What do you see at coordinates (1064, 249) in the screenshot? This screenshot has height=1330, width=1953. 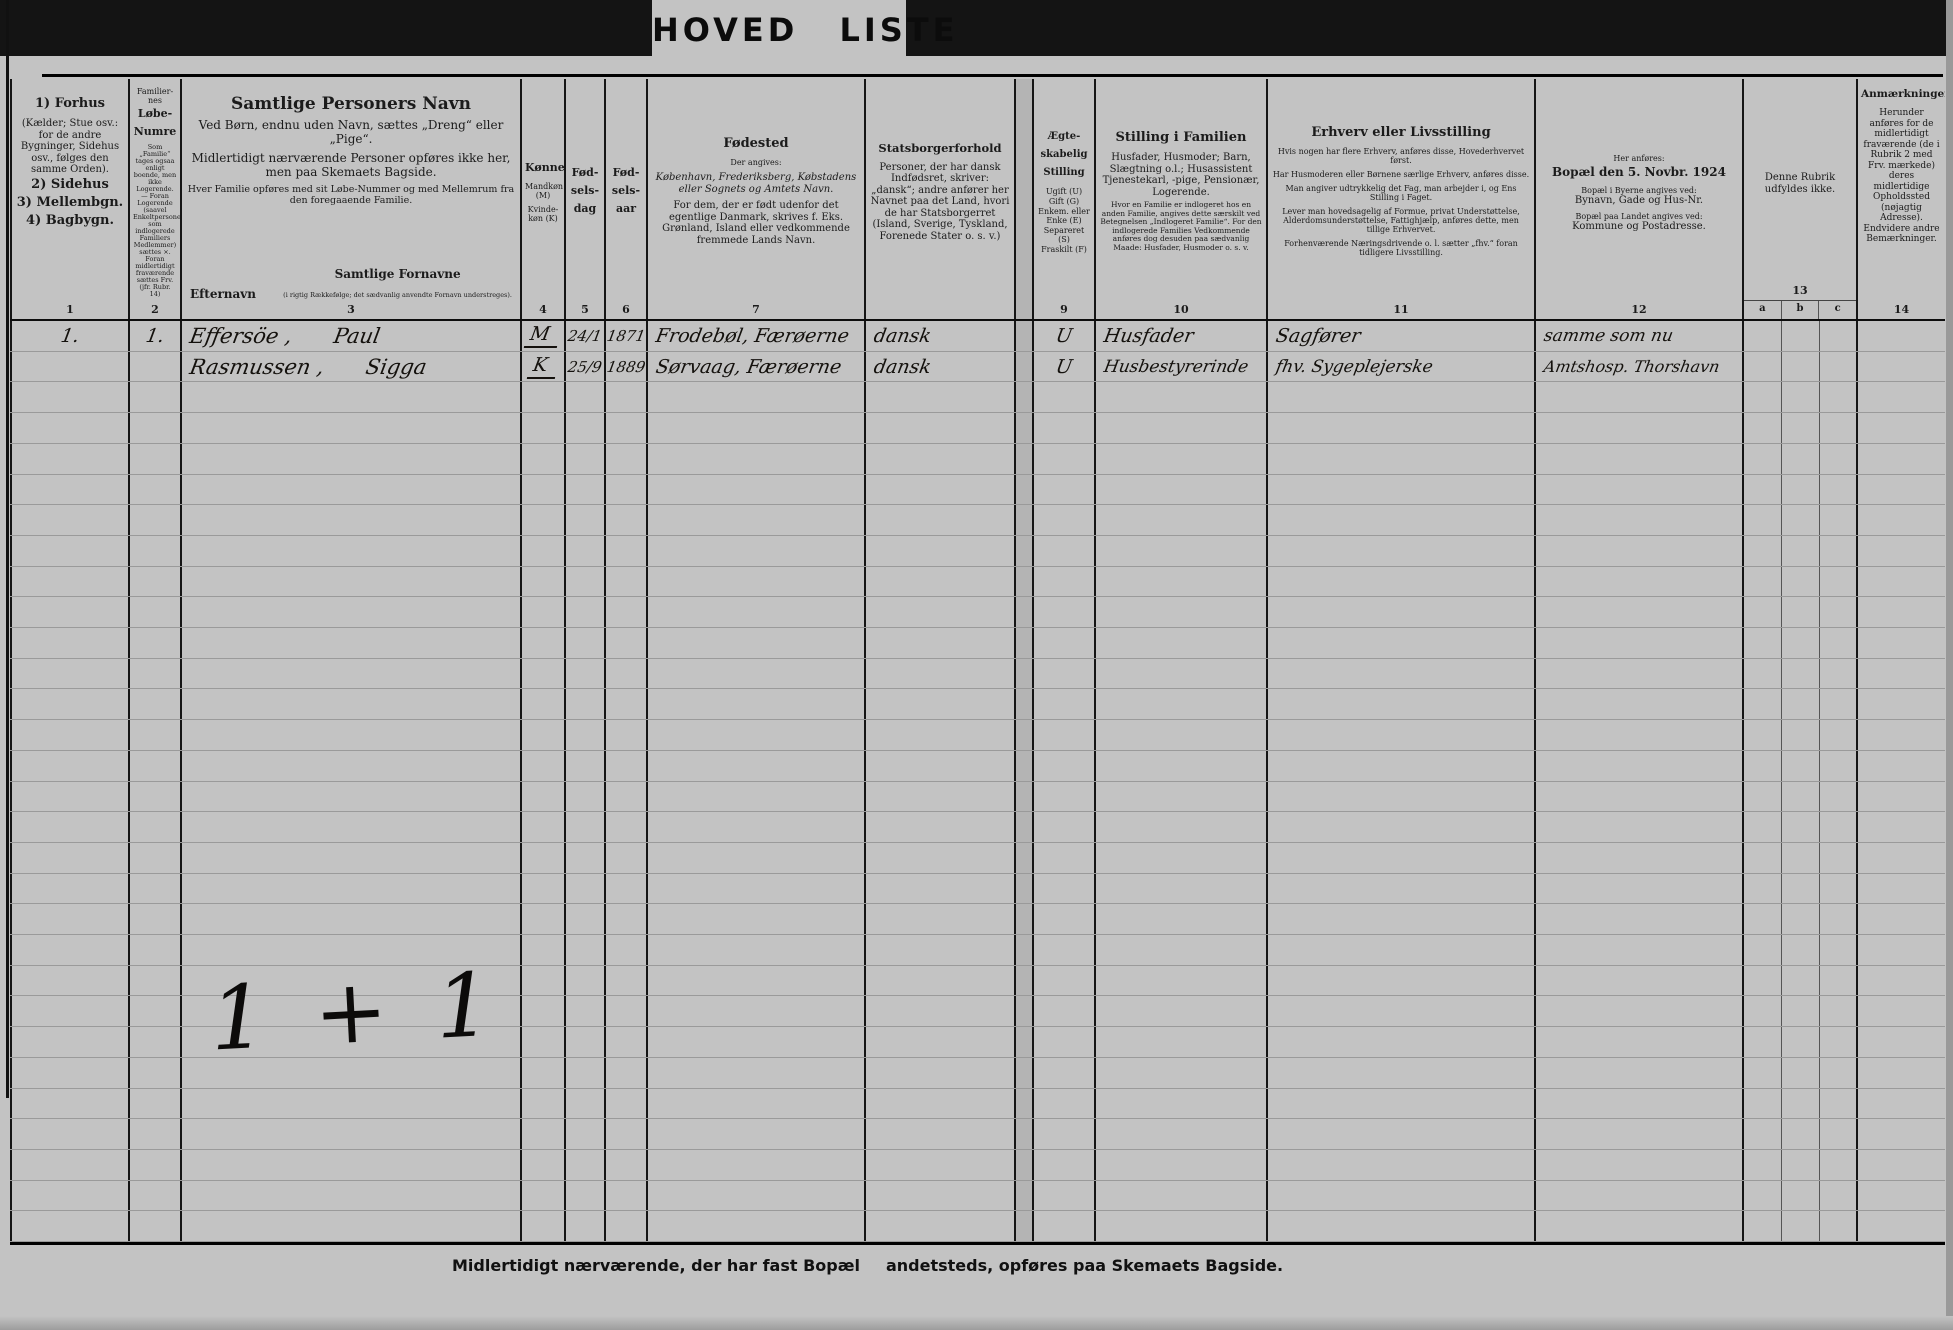 I see `header-text: Fraskilt (F)` at bounding box center [1064, 249].